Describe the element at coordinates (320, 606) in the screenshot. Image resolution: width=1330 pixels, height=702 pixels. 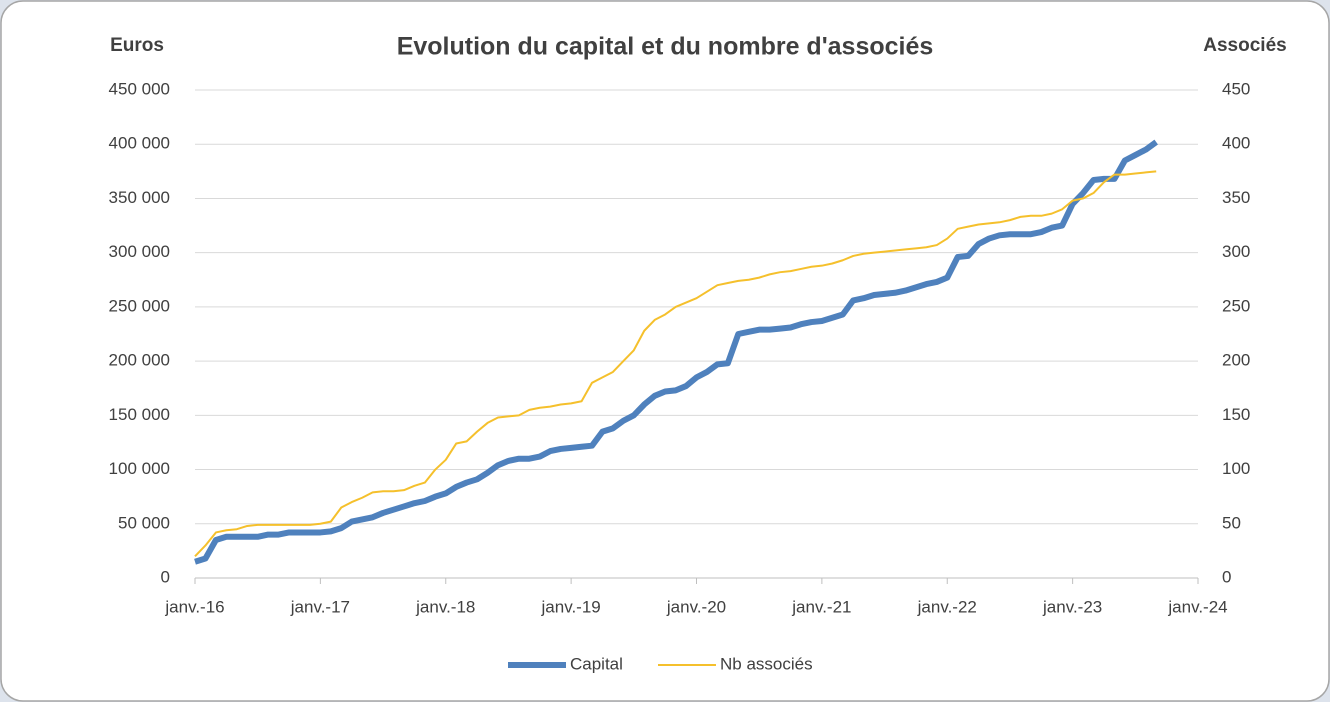
I see `x-tick-label: janv.-17` at that location.